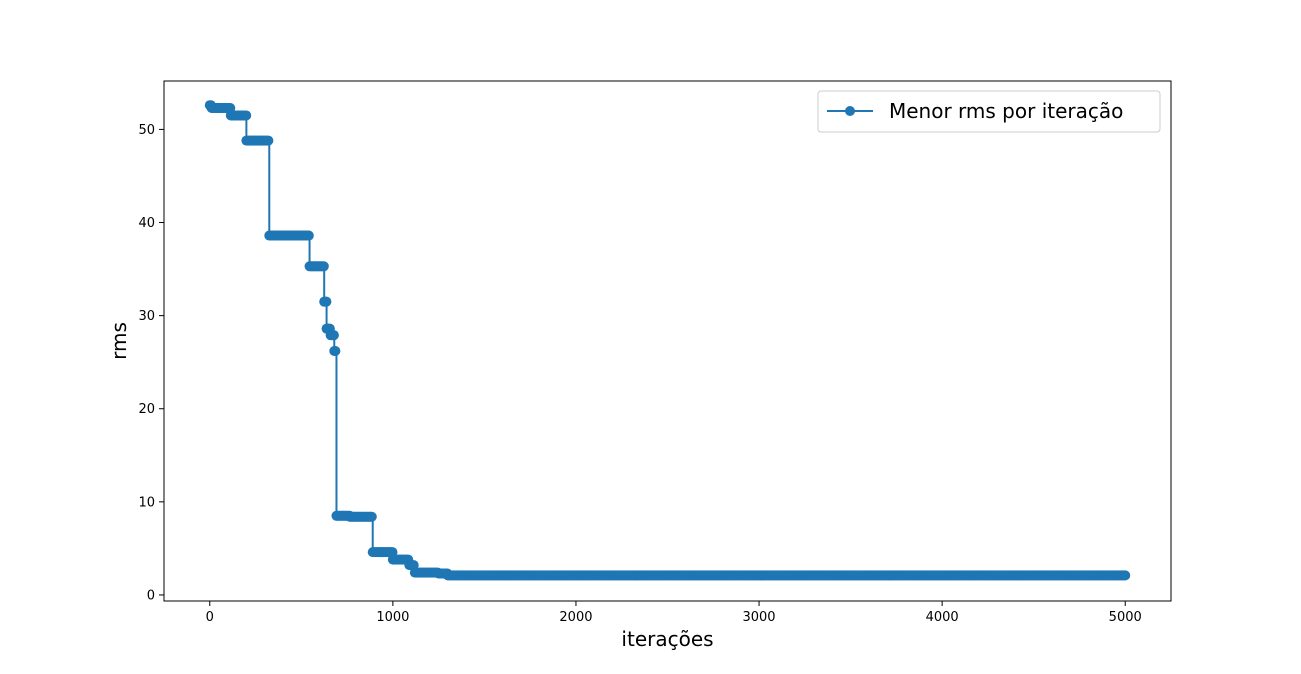 This screenshot has height=674, width=1301. I want to click on x-tick-label: 5000, so click(1125, 617).